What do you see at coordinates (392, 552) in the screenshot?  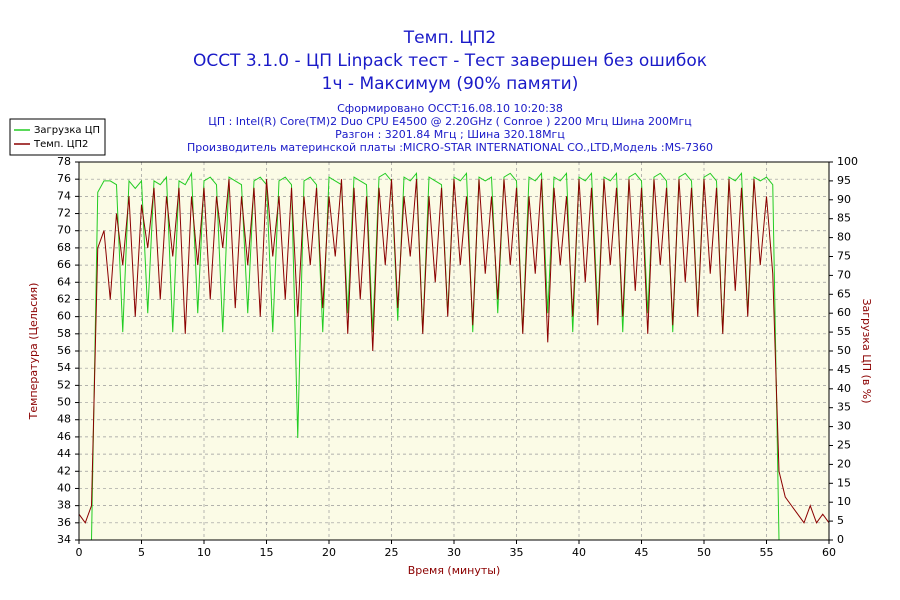 I see `x-tick-label: 25` at bounding box center [392, 552].